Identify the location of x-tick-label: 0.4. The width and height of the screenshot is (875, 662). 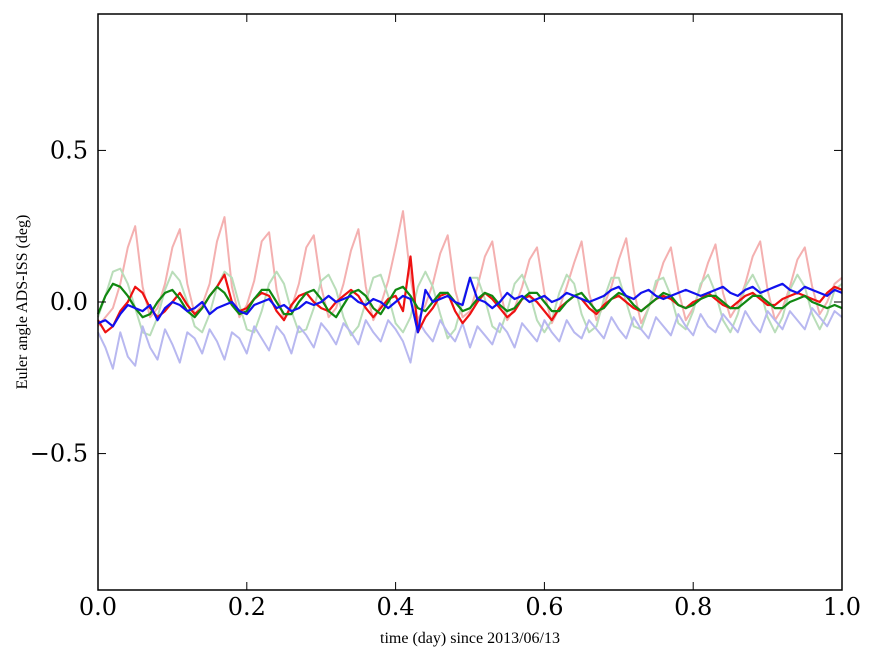
(396, 607).